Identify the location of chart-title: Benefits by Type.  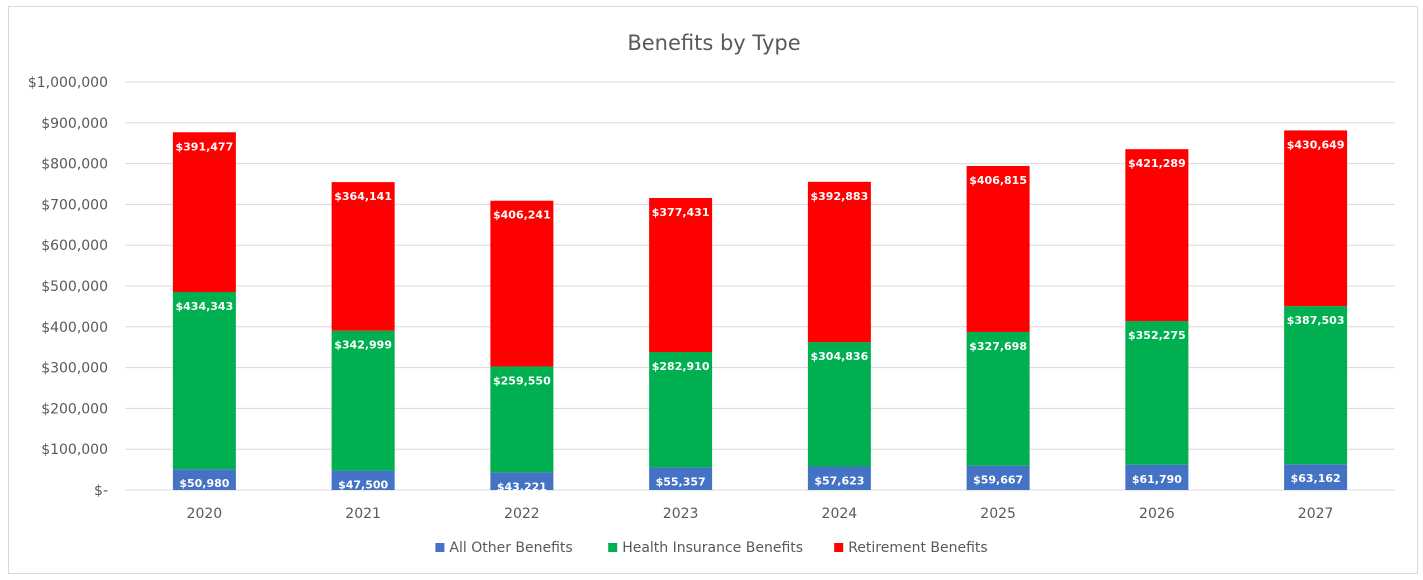
(713, 43).